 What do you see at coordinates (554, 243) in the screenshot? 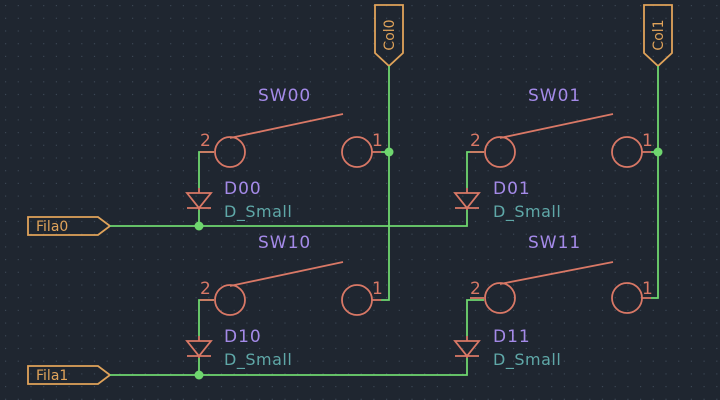
I see `sw11-ref: SW11` at bounding box center [554, 243].